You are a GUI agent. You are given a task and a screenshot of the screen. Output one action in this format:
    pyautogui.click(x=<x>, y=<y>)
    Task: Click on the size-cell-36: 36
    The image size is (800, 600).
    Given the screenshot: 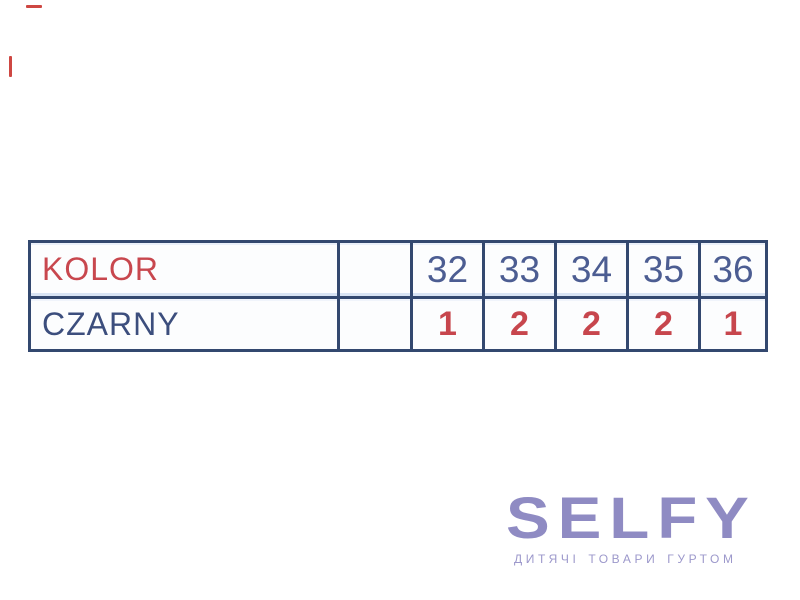 What is the action you would take?
    pyautogui.click(x=733, y=269)
    